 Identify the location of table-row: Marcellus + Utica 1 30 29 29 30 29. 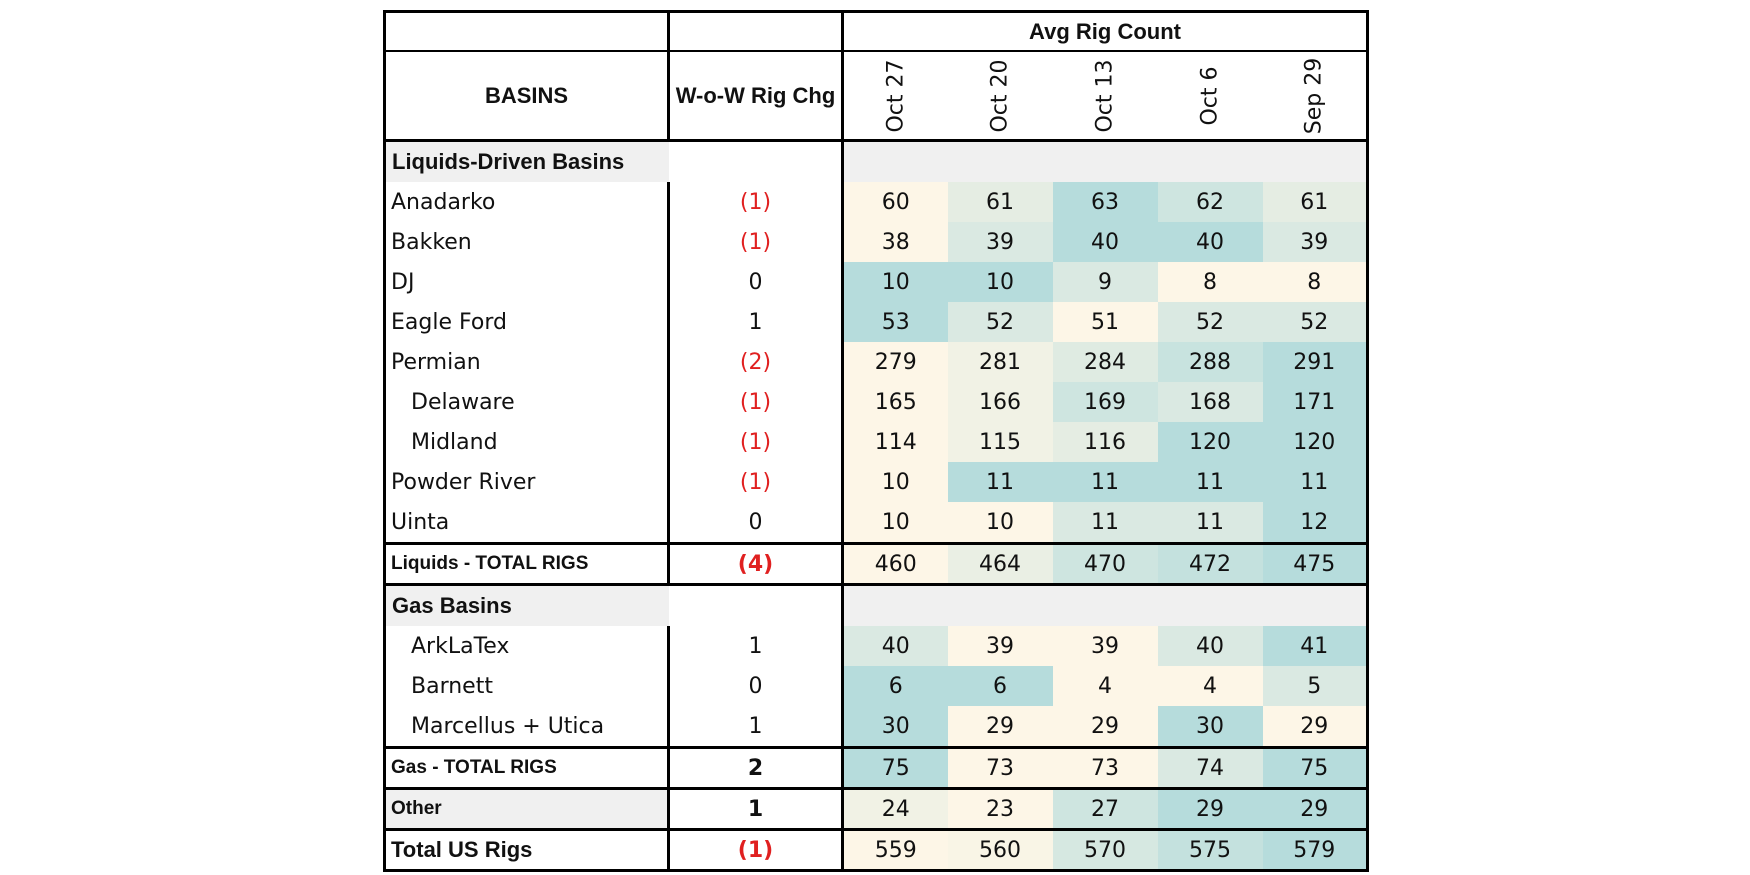
(876, 727).